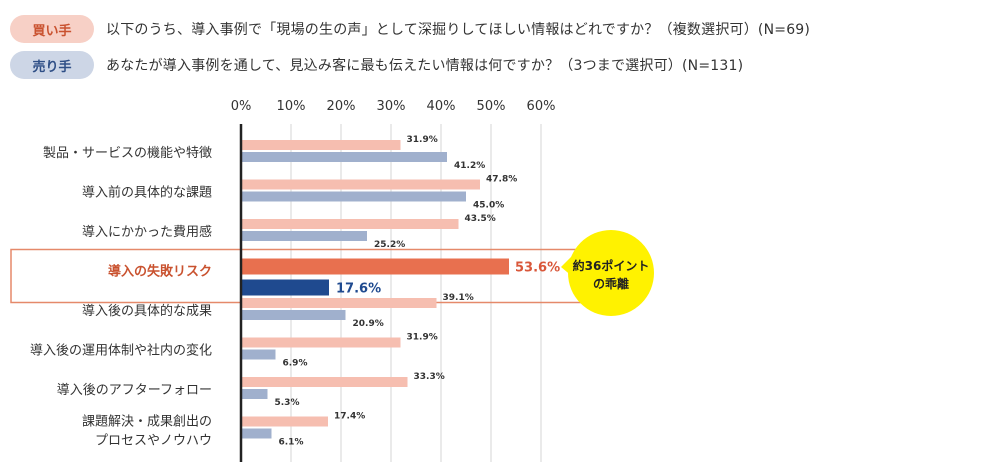  Describe the element at coordinates (341, 106) in the screenshot. I see `x-tick-label: 20%` at that location.